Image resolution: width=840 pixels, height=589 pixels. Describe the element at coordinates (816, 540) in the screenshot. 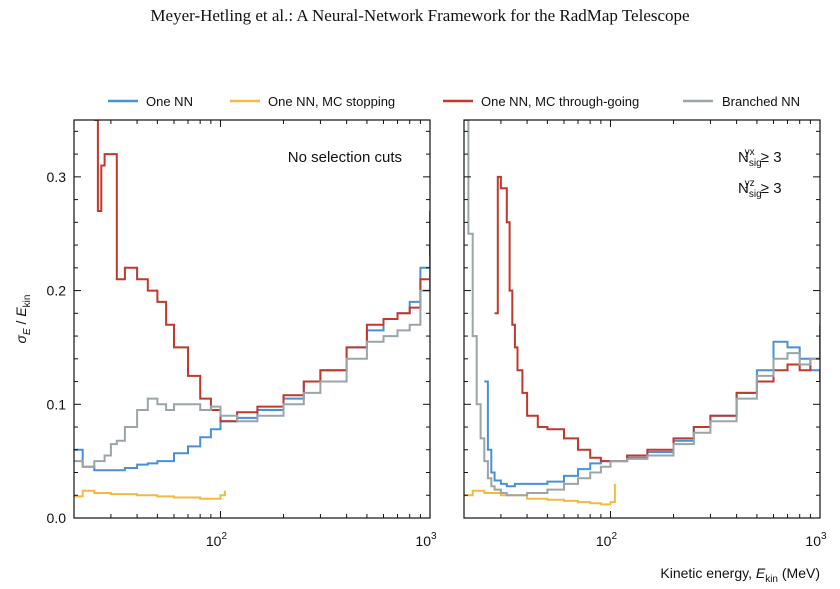

I see `right-x-tick-label: 10³` at that location.